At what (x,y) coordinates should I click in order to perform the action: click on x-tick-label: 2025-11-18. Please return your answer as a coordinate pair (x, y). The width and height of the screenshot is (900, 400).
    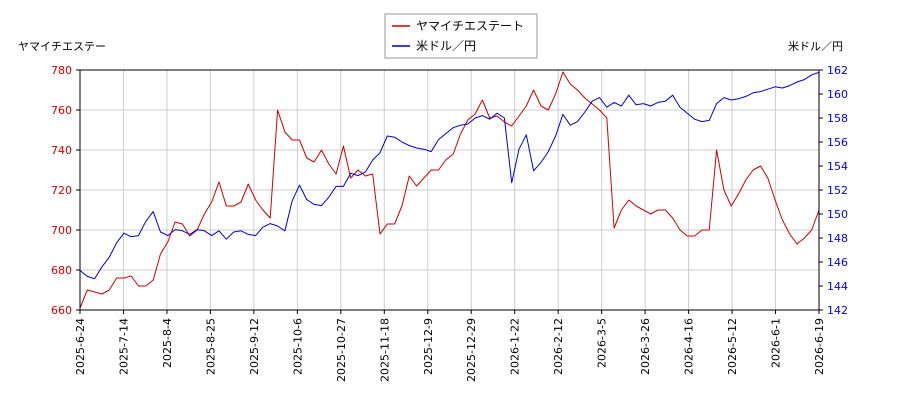
    Looking at the image, I should click on (384, 350).